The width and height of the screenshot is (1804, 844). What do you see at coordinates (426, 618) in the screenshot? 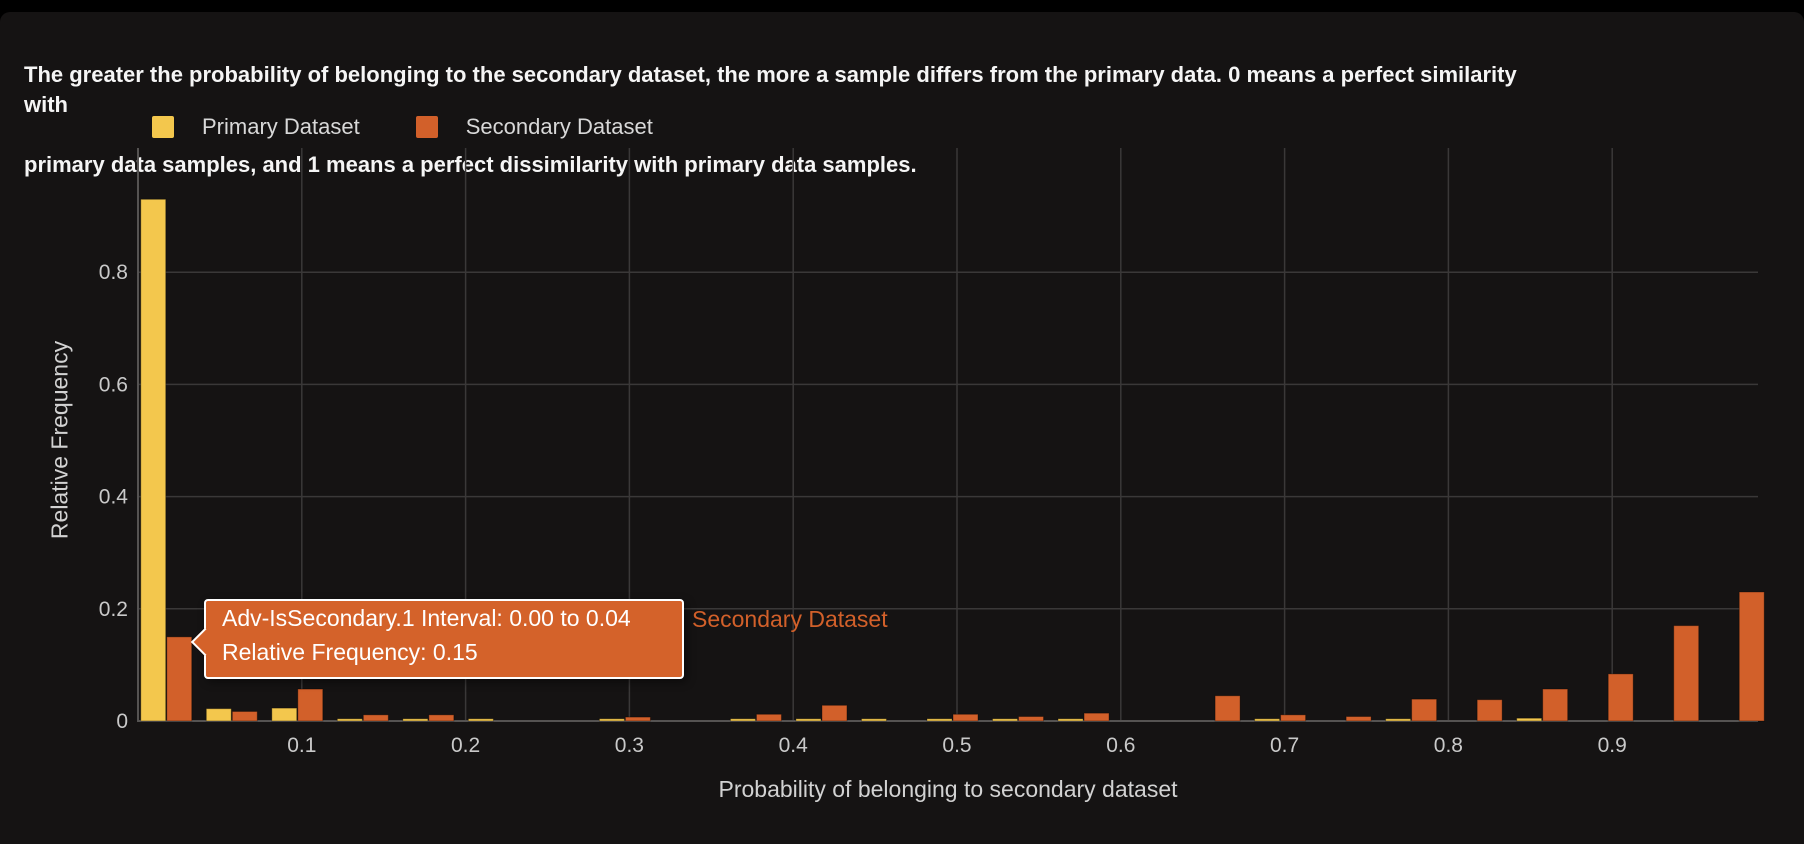
I see `tooltip-interval-text: Adv-IsSecondary.1 Interval: 0.00 to 0.04` at bounding box center [426, 618].